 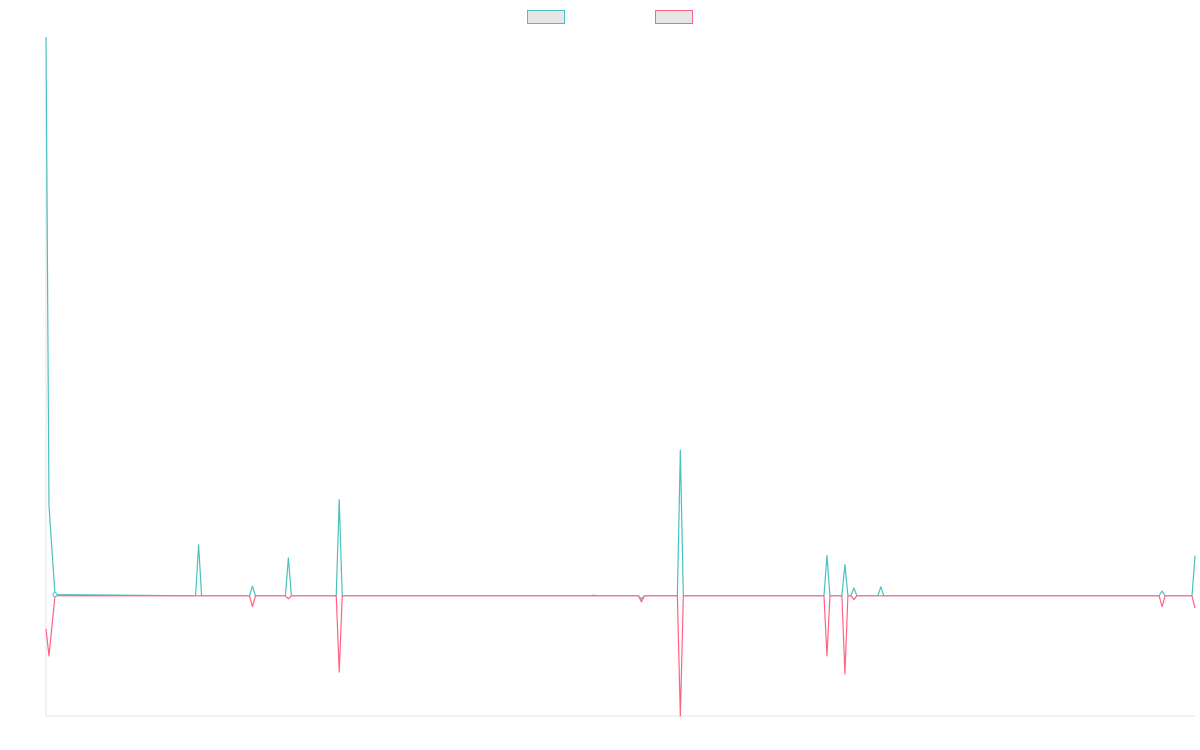 What do you see at coordinates (600, 17) in the screenshot?
I see `chart-legend` at bounding box center [600, 17].